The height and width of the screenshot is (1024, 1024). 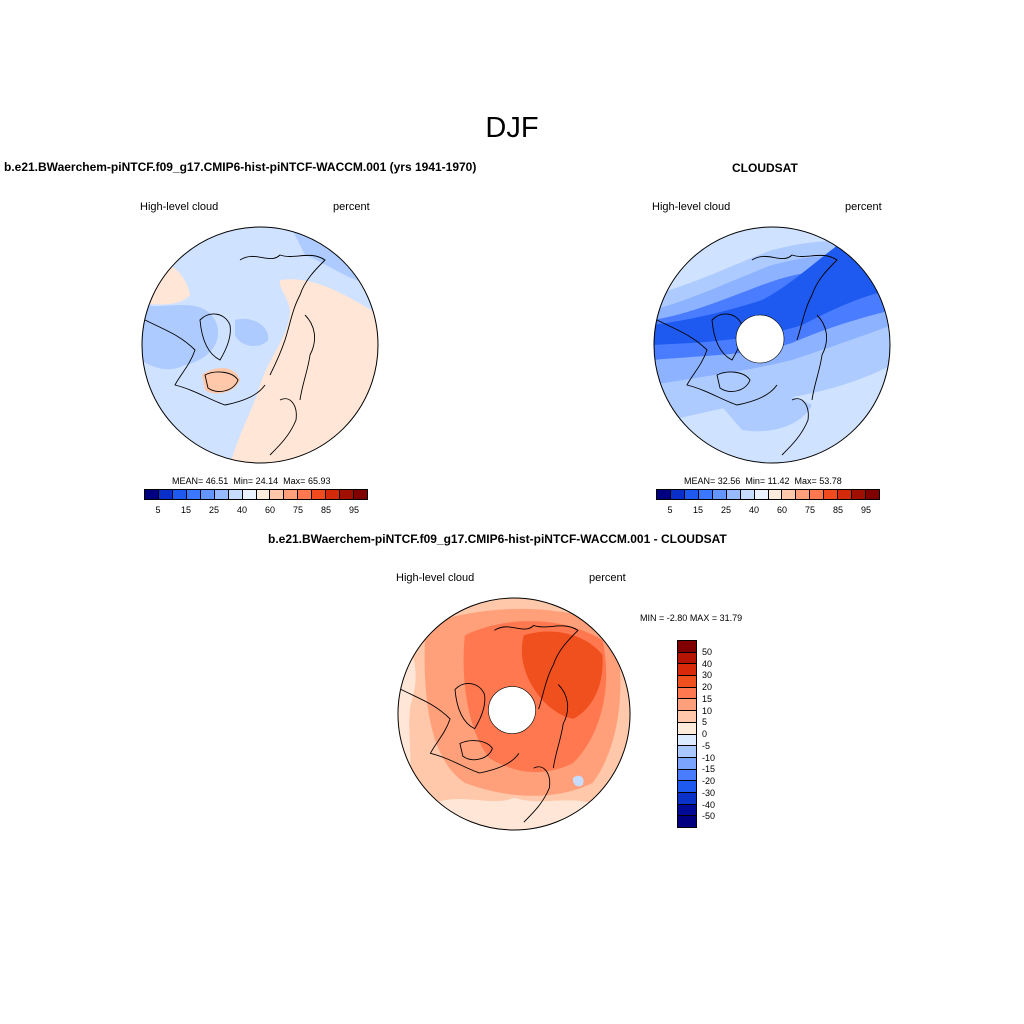 What do you see at coordinates (242, 510) in the screenshot?
I see `model-colorbar-tick-label: 40` at bounding box center [242, 510].